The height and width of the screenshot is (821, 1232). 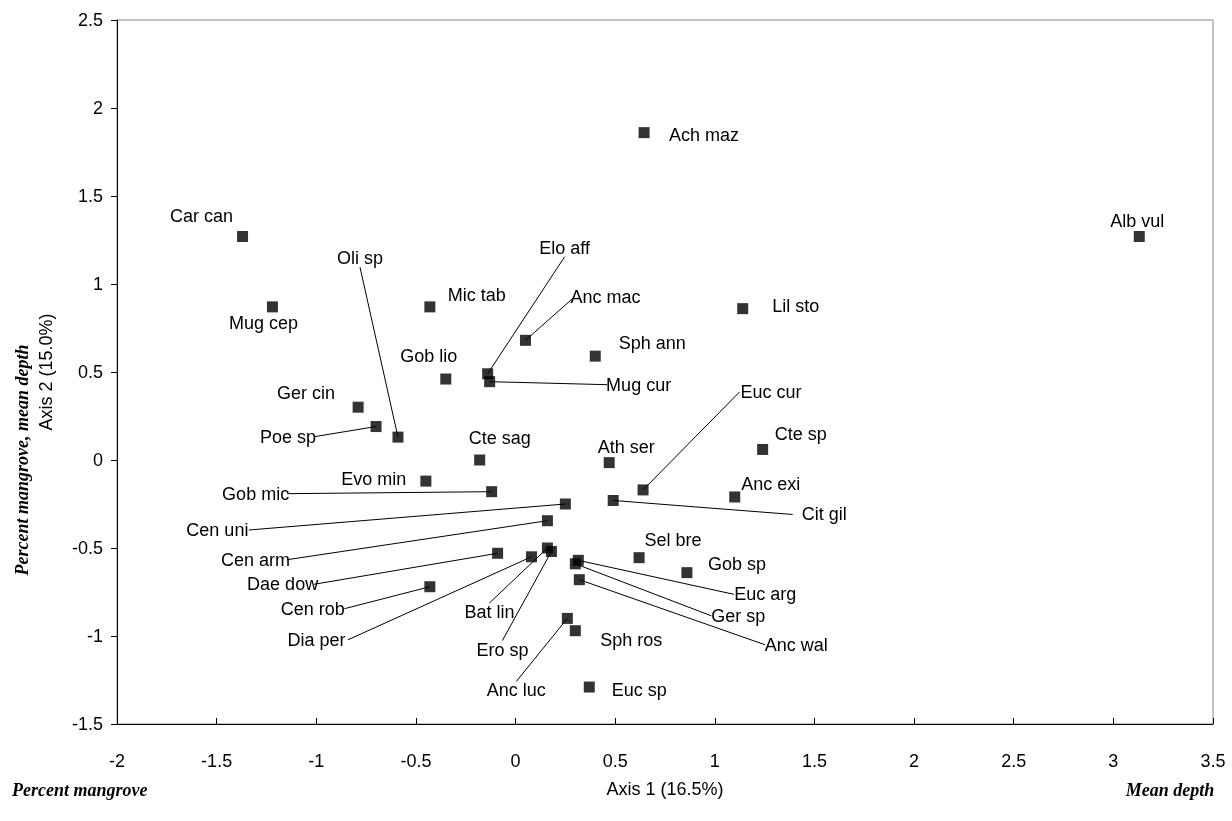 What do you see at coordinates (429, 356) in the screenshot?
I see `annotation: Gob lio` at bounding box center [429, 356].